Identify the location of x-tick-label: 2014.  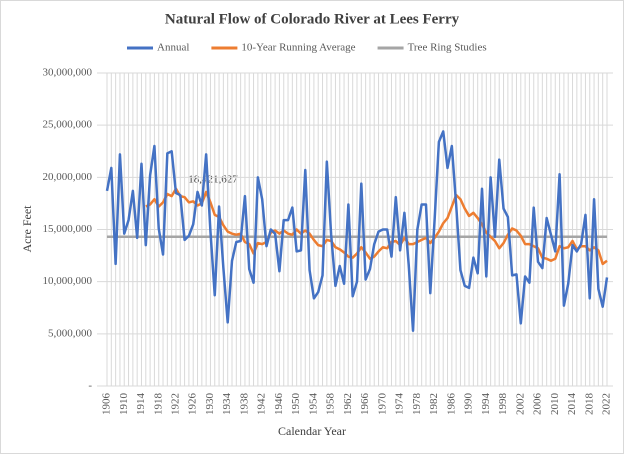
(572, 404).